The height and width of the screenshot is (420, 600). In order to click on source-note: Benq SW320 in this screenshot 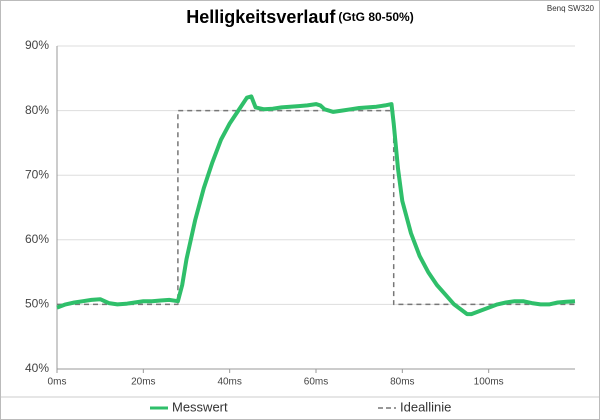, I will do `click(571, 8)`.